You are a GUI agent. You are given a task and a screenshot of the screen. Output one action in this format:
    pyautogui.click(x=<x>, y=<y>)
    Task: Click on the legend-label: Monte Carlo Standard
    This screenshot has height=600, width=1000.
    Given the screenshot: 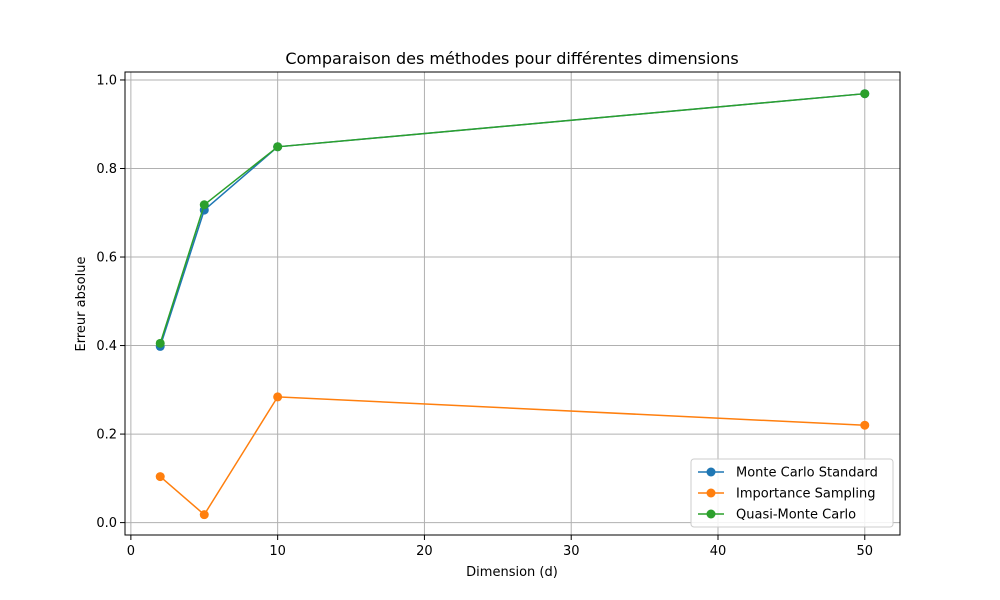 What is the action you would take?
    pyautogui.click(x=807, y=473)
    